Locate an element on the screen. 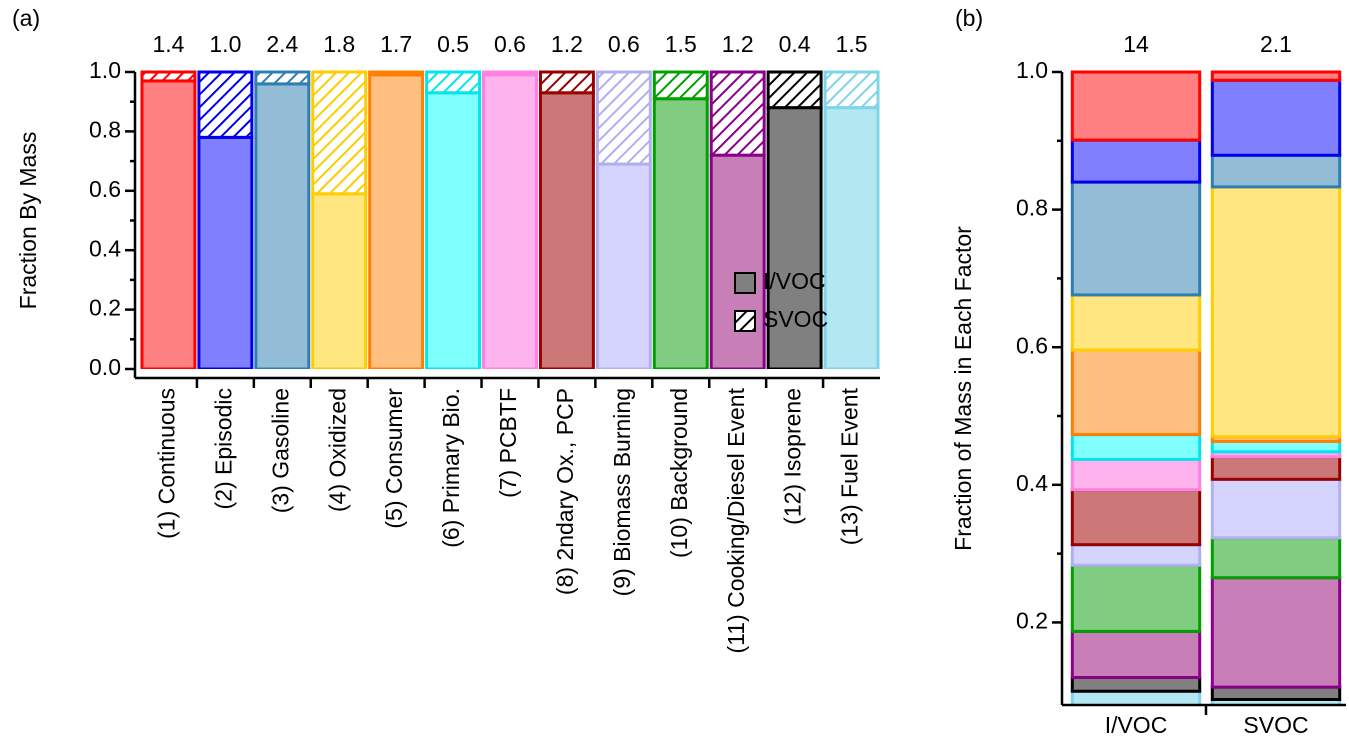 The image size is (1349, 745). total-label: 1.8 is located at coordinates (339, 44).